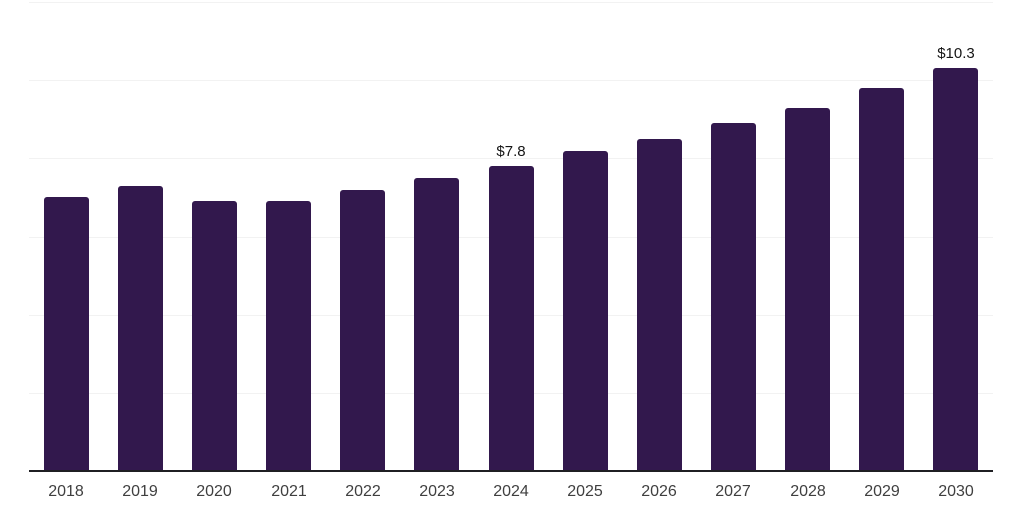  Describe the element at coordinates (436, 324) in the screenshot. I see `bar-2023` at that location.